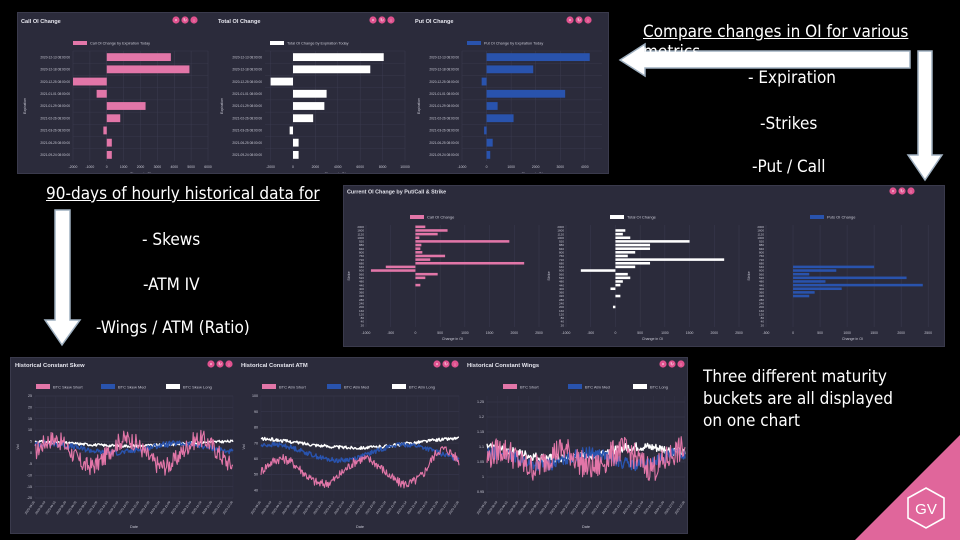 This screenshot has width=960, height=540. Describe the element at coordinates (761, 285) in the screenshot. I see `y-tick-label: 440` at that location.